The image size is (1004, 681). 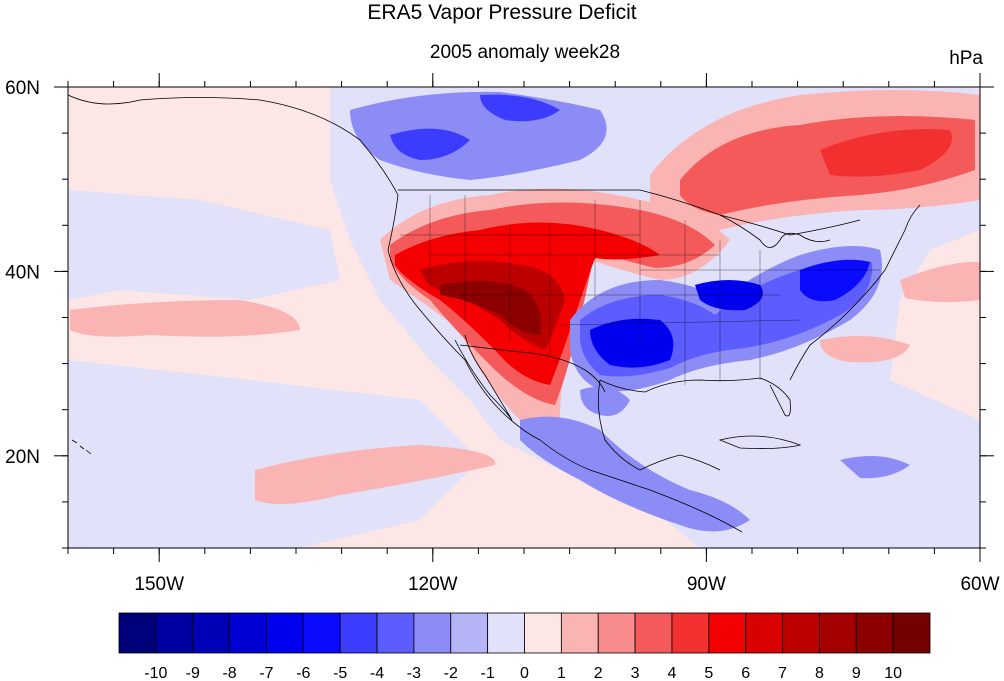 I want to click on figure-title: ERA5 Vapor Pressure Deficit, so click(x=501, y=12).